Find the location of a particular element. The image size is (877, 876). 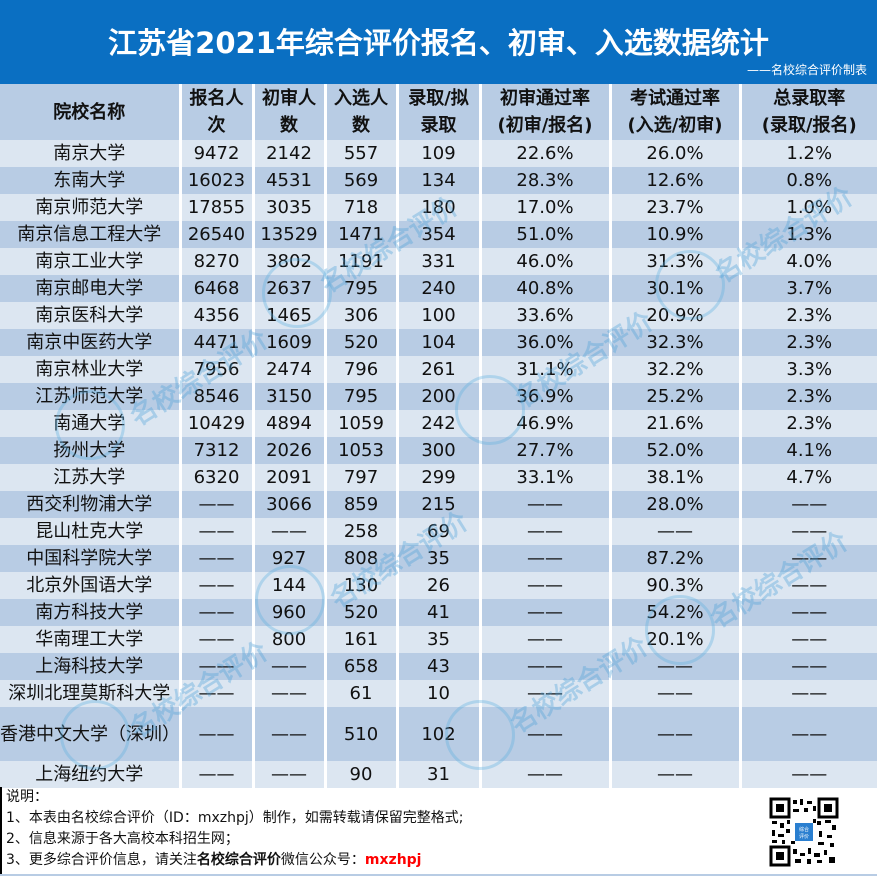

data-cell: 658 is located at coordinates (360, 666).